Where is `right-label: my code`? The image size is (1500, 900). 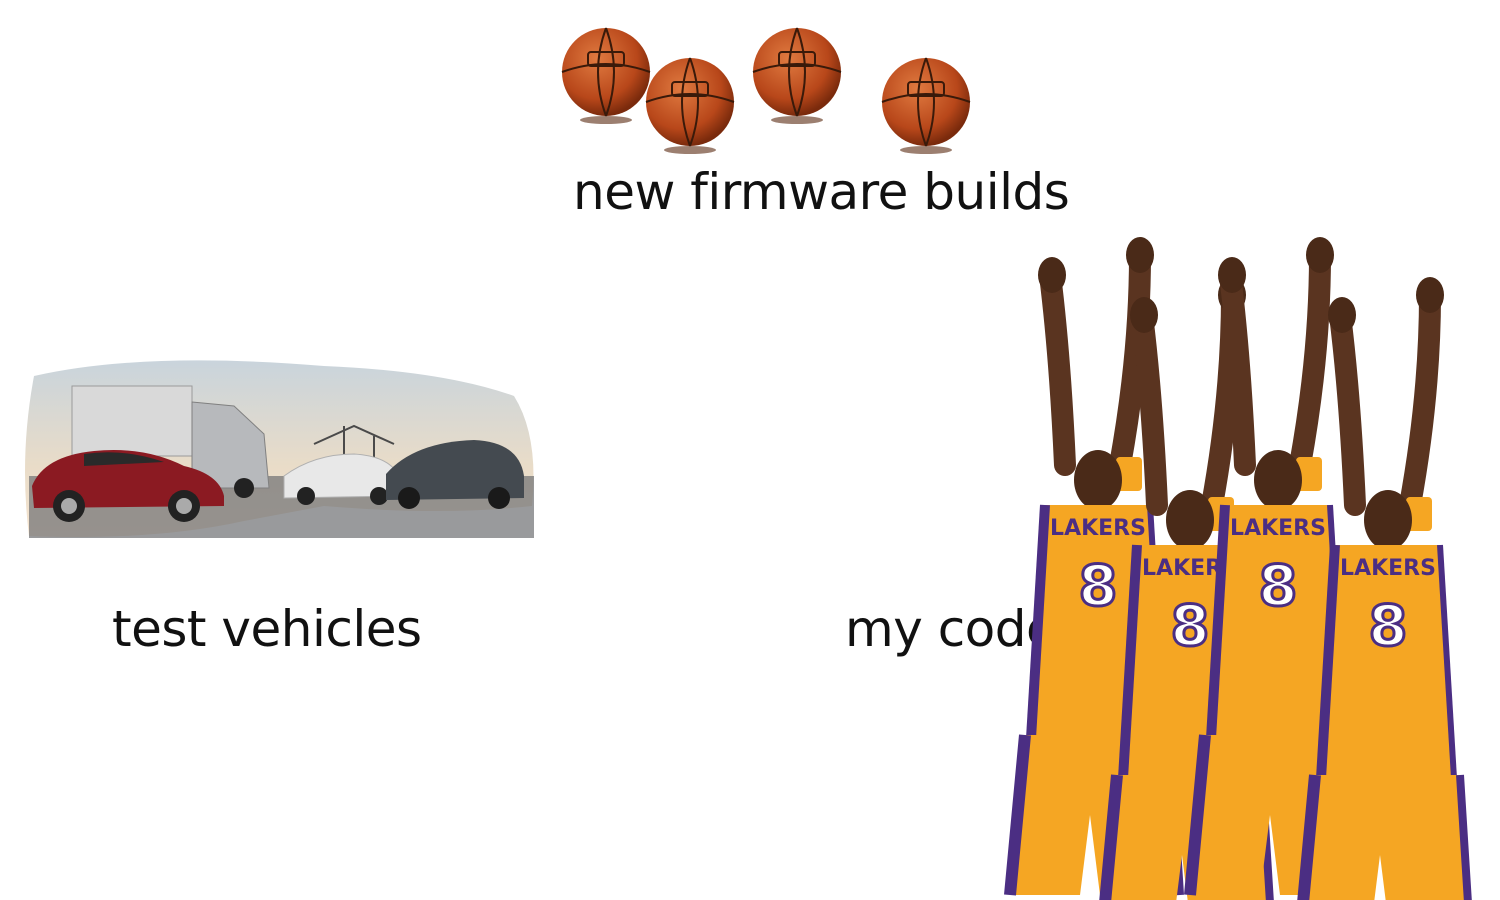 right-label: my code is located at coordinates (951, 629).